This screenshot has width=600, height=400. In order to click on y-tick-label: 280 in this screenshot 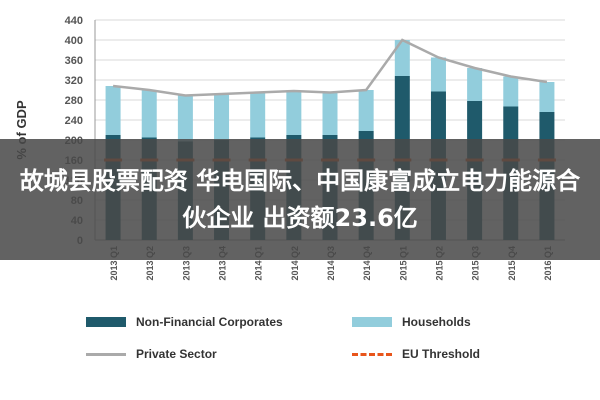, I will do `click(74, 101)`.